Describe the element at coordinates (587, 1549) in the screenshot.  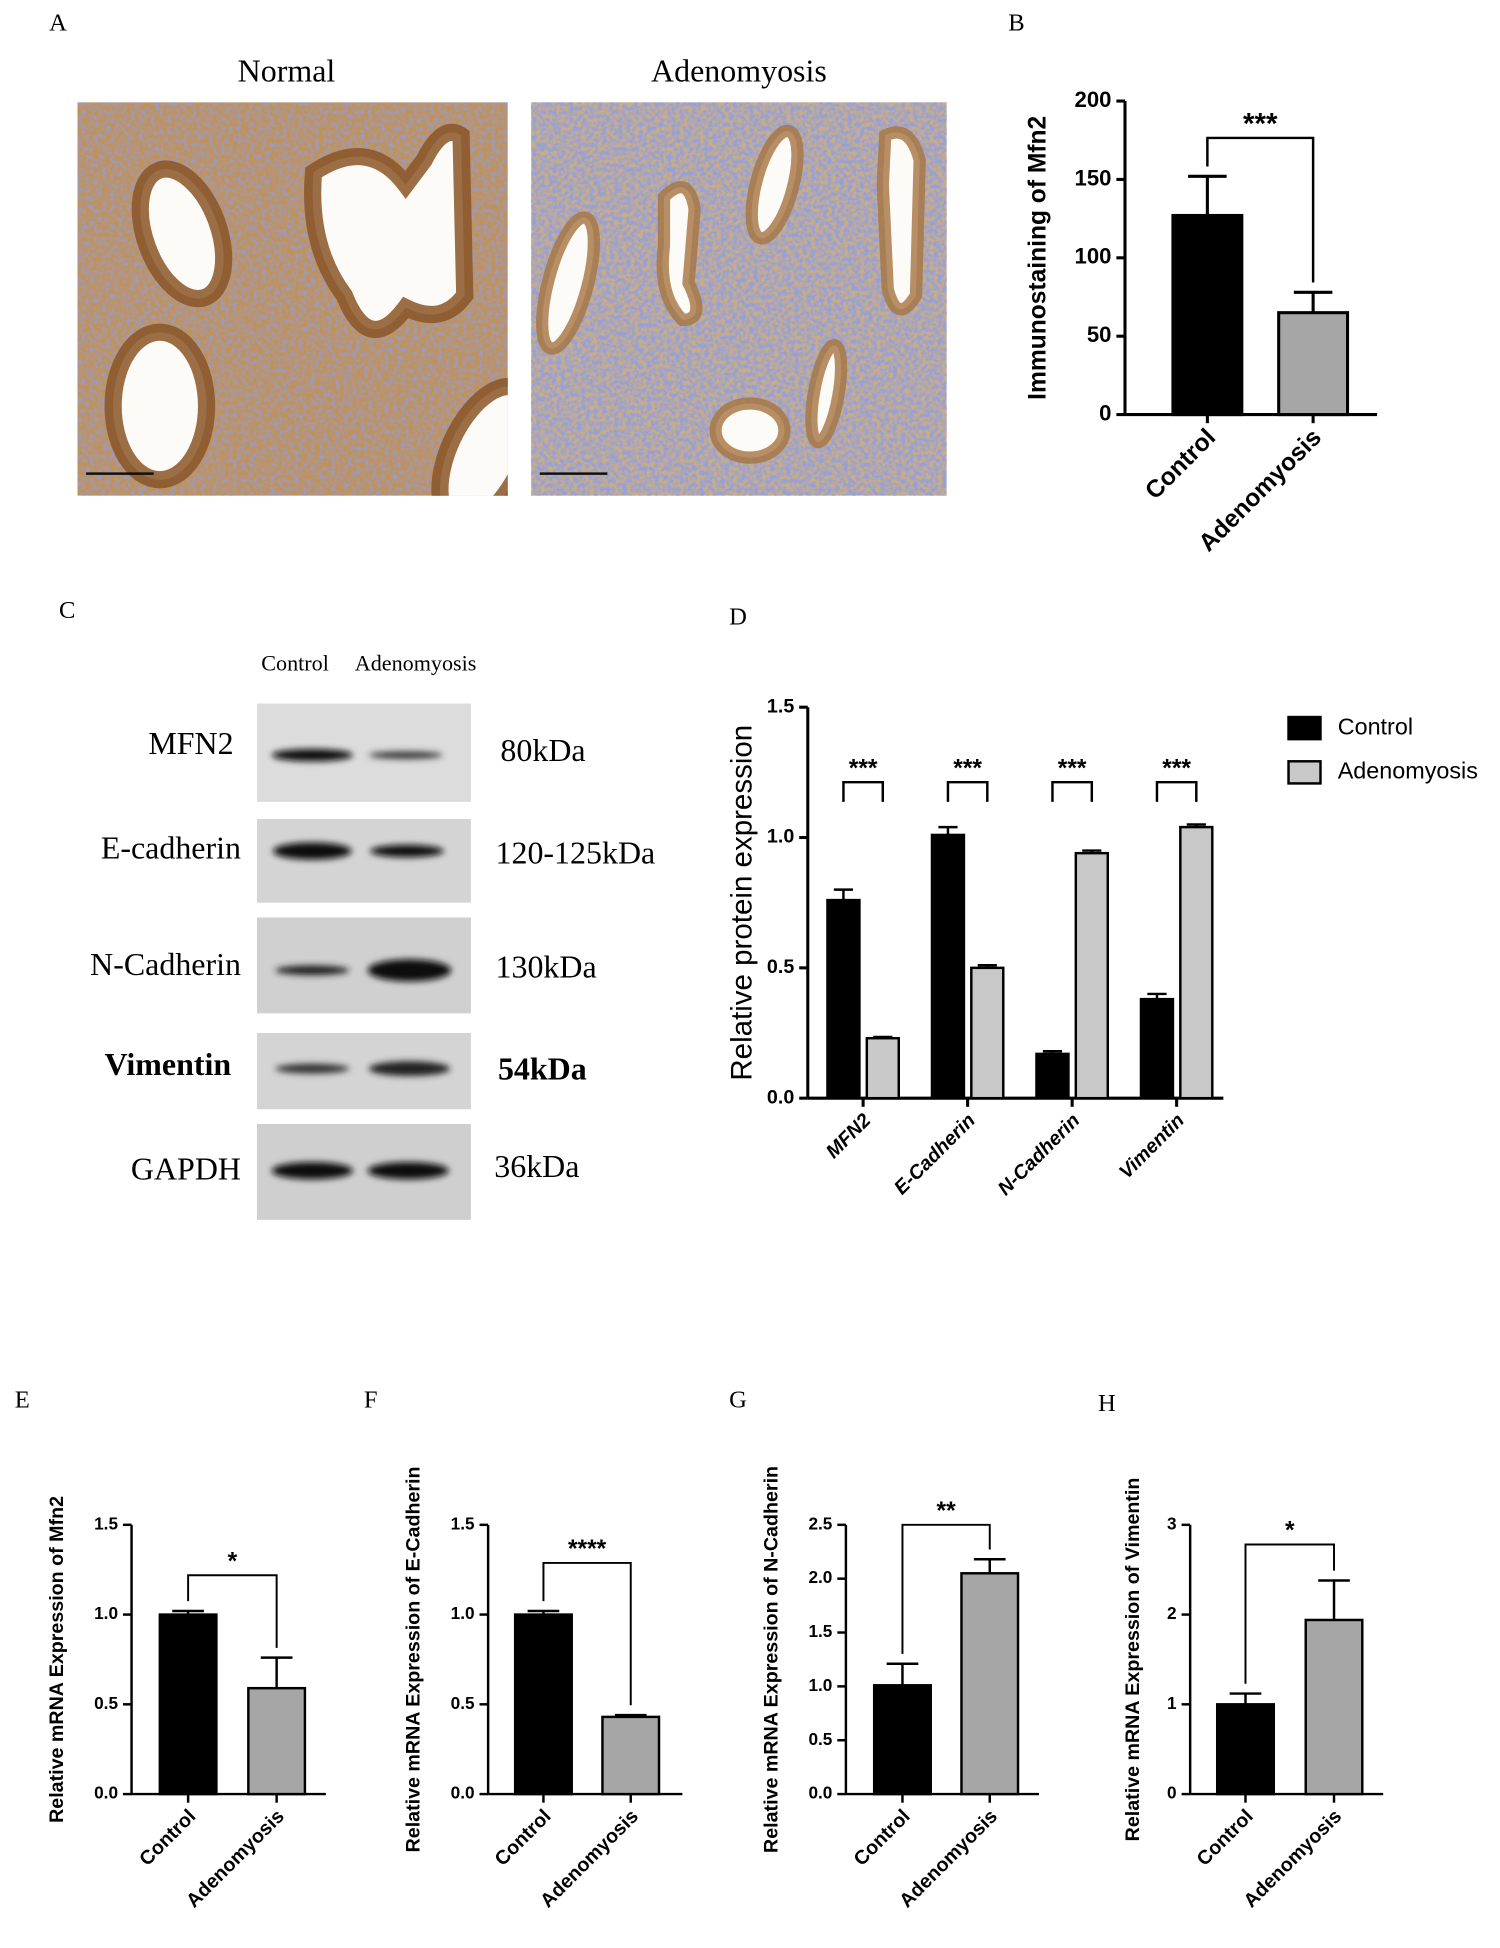
I see `significance-label: ****` at that location.